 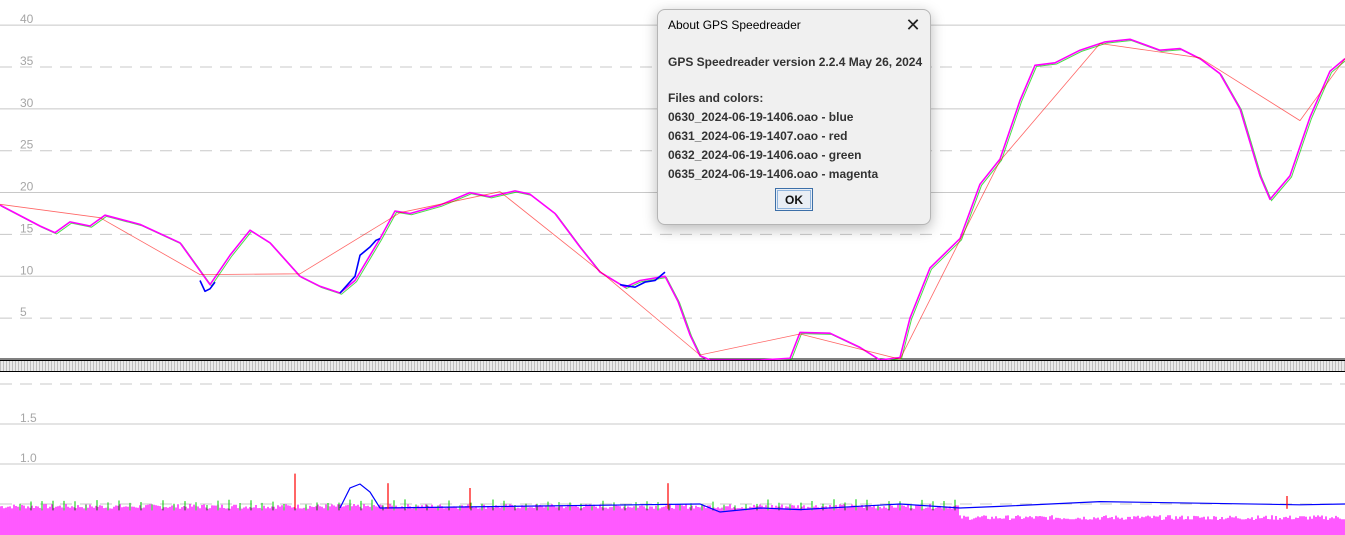 I want to click on y-tick-label: 5, so click(x=23, y=312).